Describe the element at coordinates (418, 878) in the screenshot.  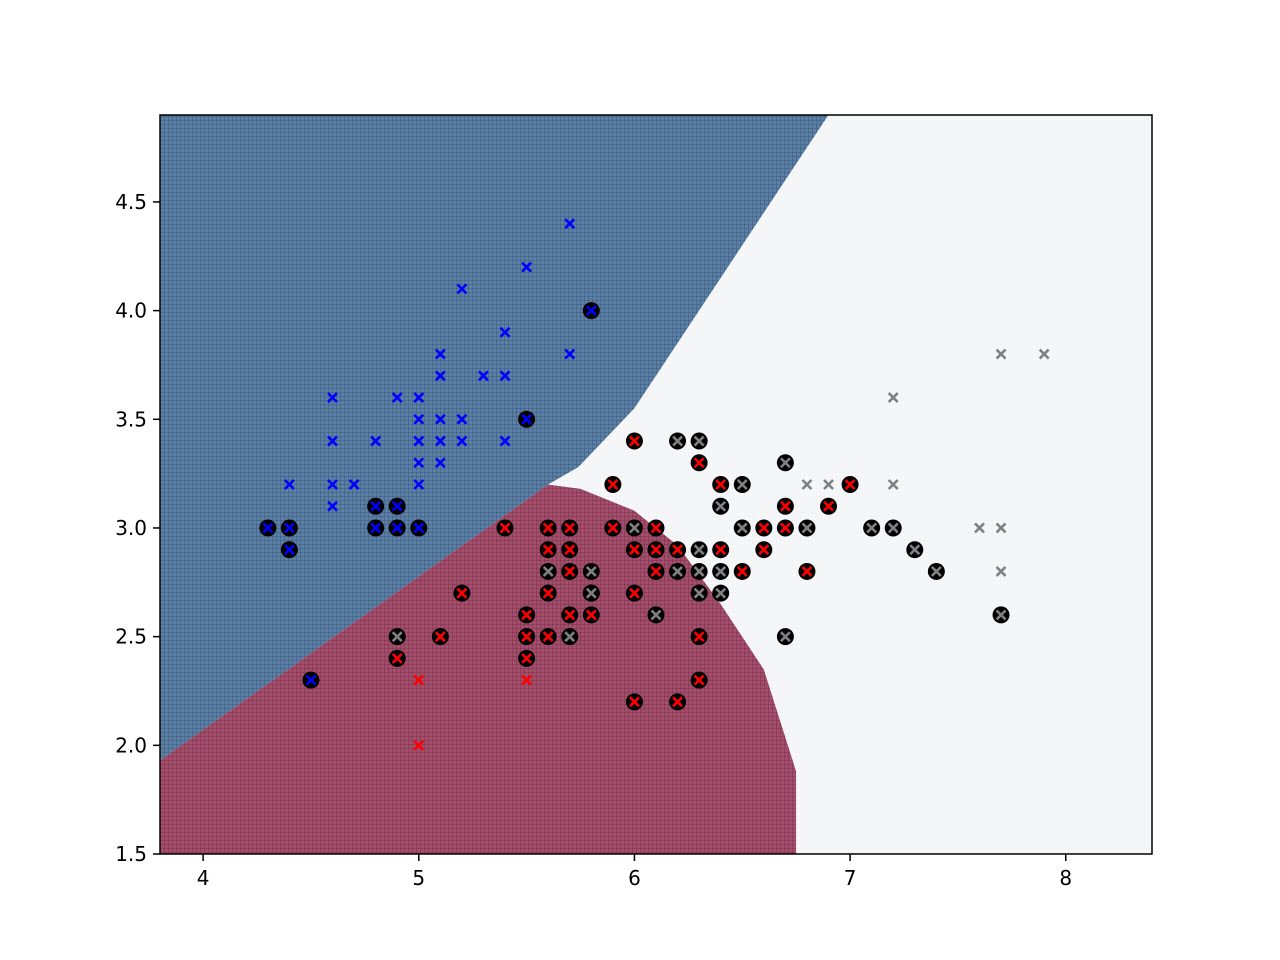
I see `x-tick-label: 5` at that location.